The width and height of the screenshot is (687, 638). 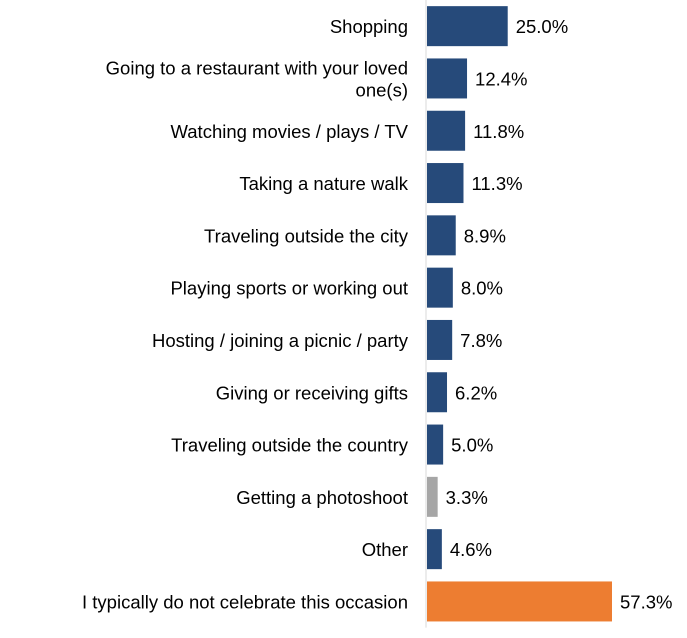 What do you see at coordinates (289, 288) in the screenshot?
I see `category-label-6: Playing sports or working out` at bounding box center [289, 288].